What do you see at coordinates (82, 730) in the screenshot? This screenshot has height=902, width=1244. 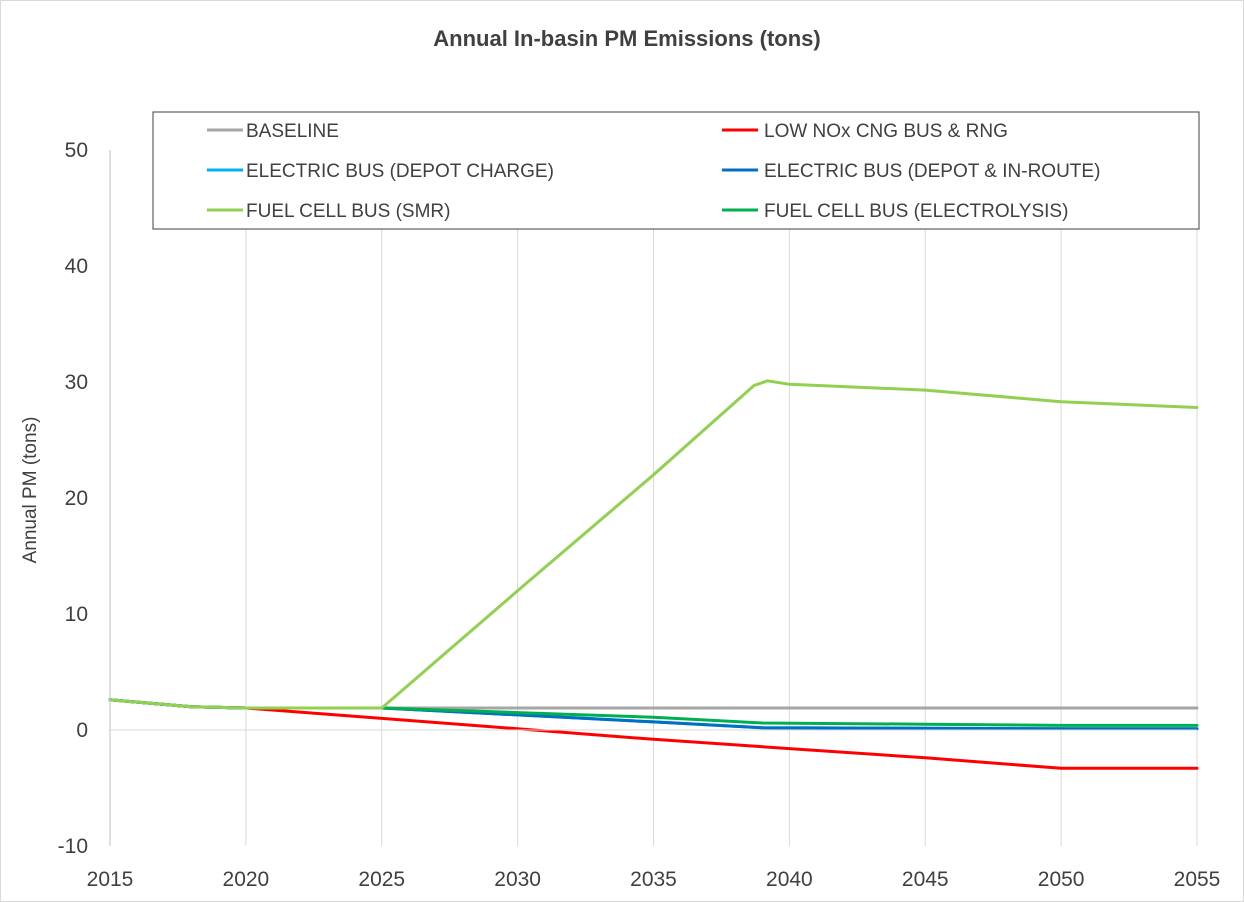 I see `y-tick-label-0: 0` at bounding box center [82, 730].